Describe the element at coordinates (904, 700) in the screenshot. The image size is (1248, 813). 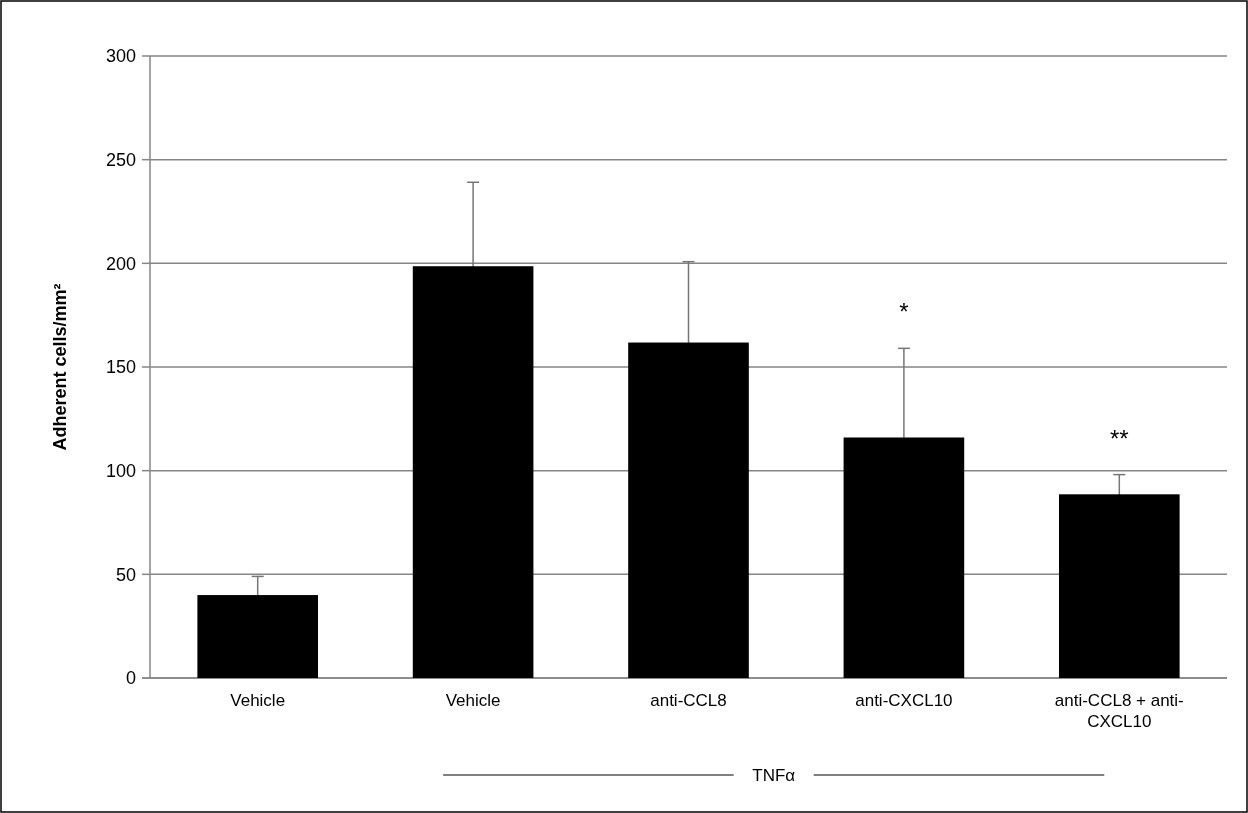
I see `x-tick-label: anti-CXCL10` at that location.